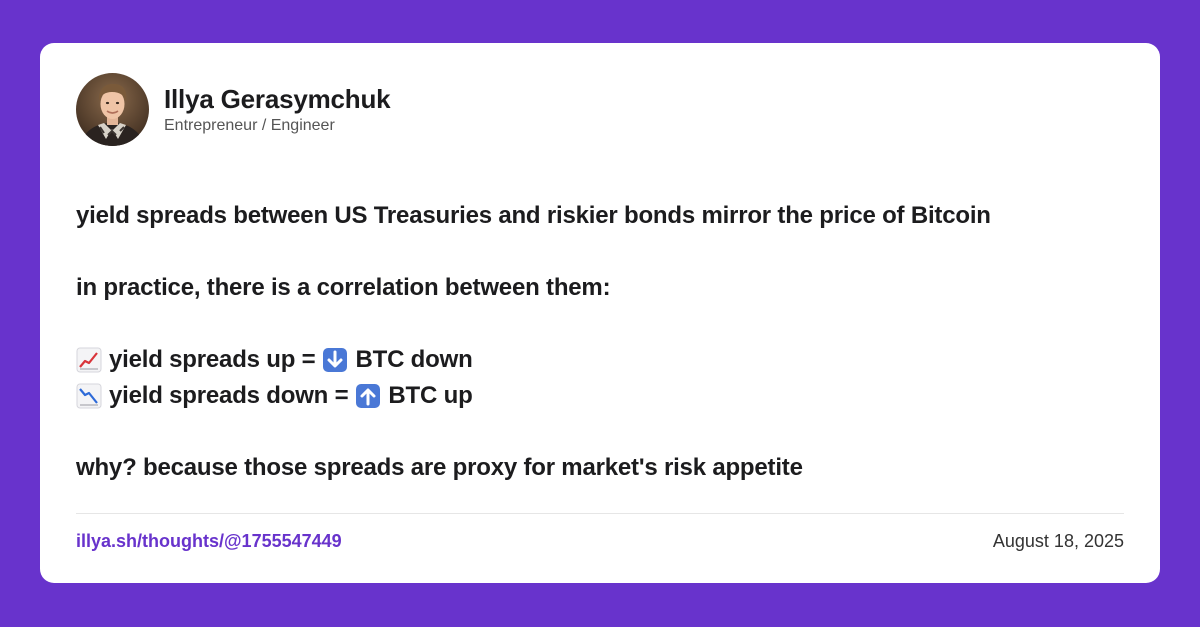  What do you see at coordinates (209, 541) in the screenshot?
I see `post-permalink: illya.sh/thoughts/@1755547449` at bounding box center [209, 541].